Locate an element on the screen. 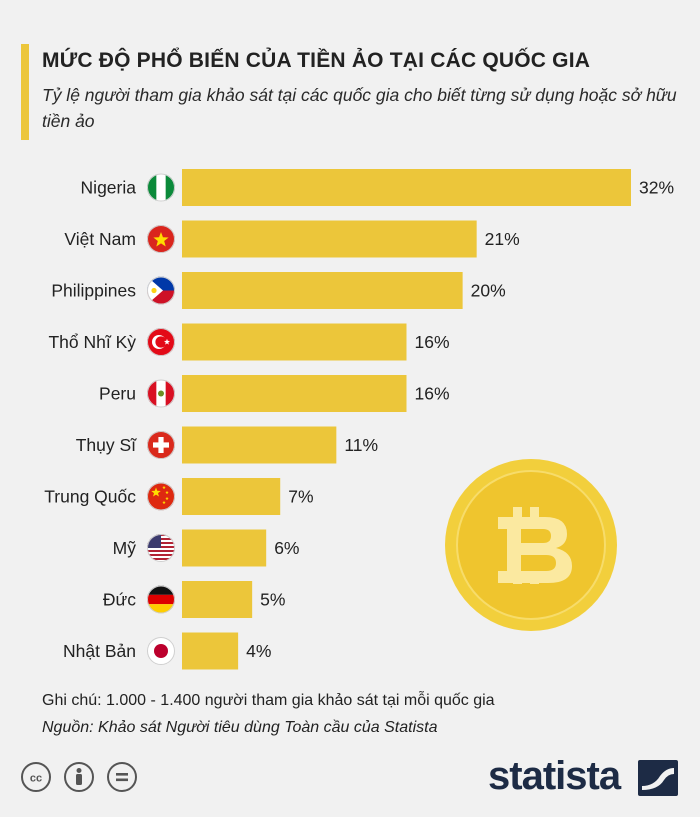  bitcoin-coin-icon is located at coordinates (531, 545).